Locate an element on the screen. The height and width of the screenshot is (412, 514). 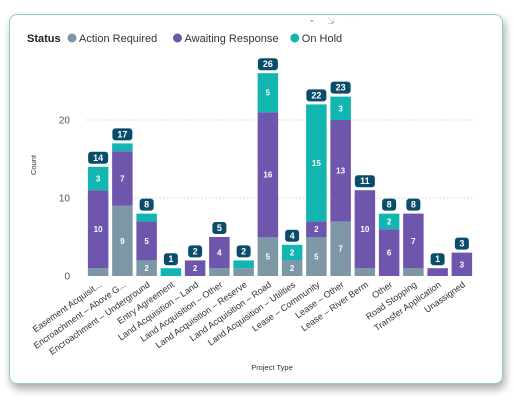
total-value-label: 17 is located at coordinates (122, 134).